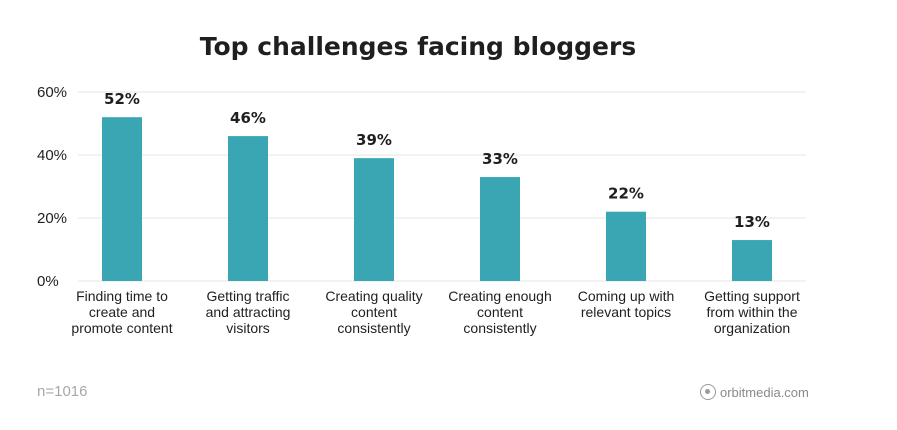  What do you see at coordinates (708, 392) in the screenshot?
I see `orbit-logo-icon` at bounding box center [708, 392].